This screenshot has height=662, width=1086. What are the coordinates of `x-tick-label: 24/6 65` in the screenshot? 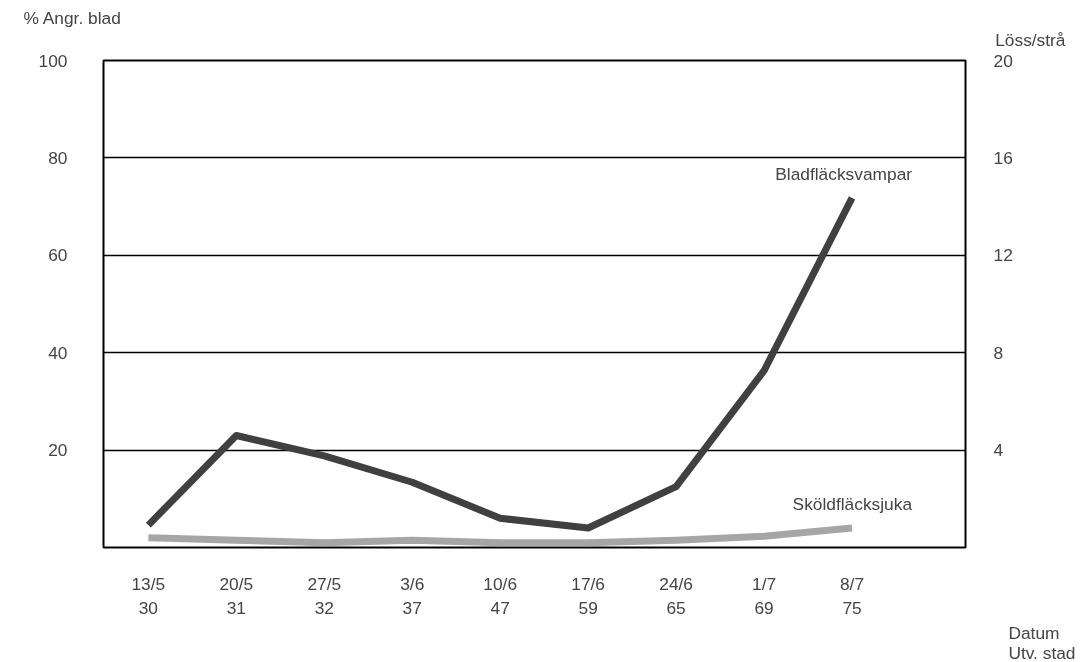 It's located at (676, 595).